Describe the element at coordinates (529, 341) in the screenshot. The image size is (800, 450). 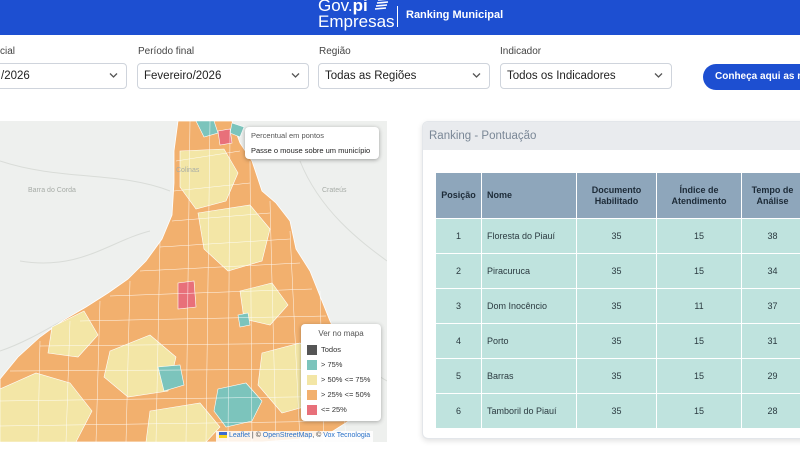
I see `name-cell: Porto` at that location.